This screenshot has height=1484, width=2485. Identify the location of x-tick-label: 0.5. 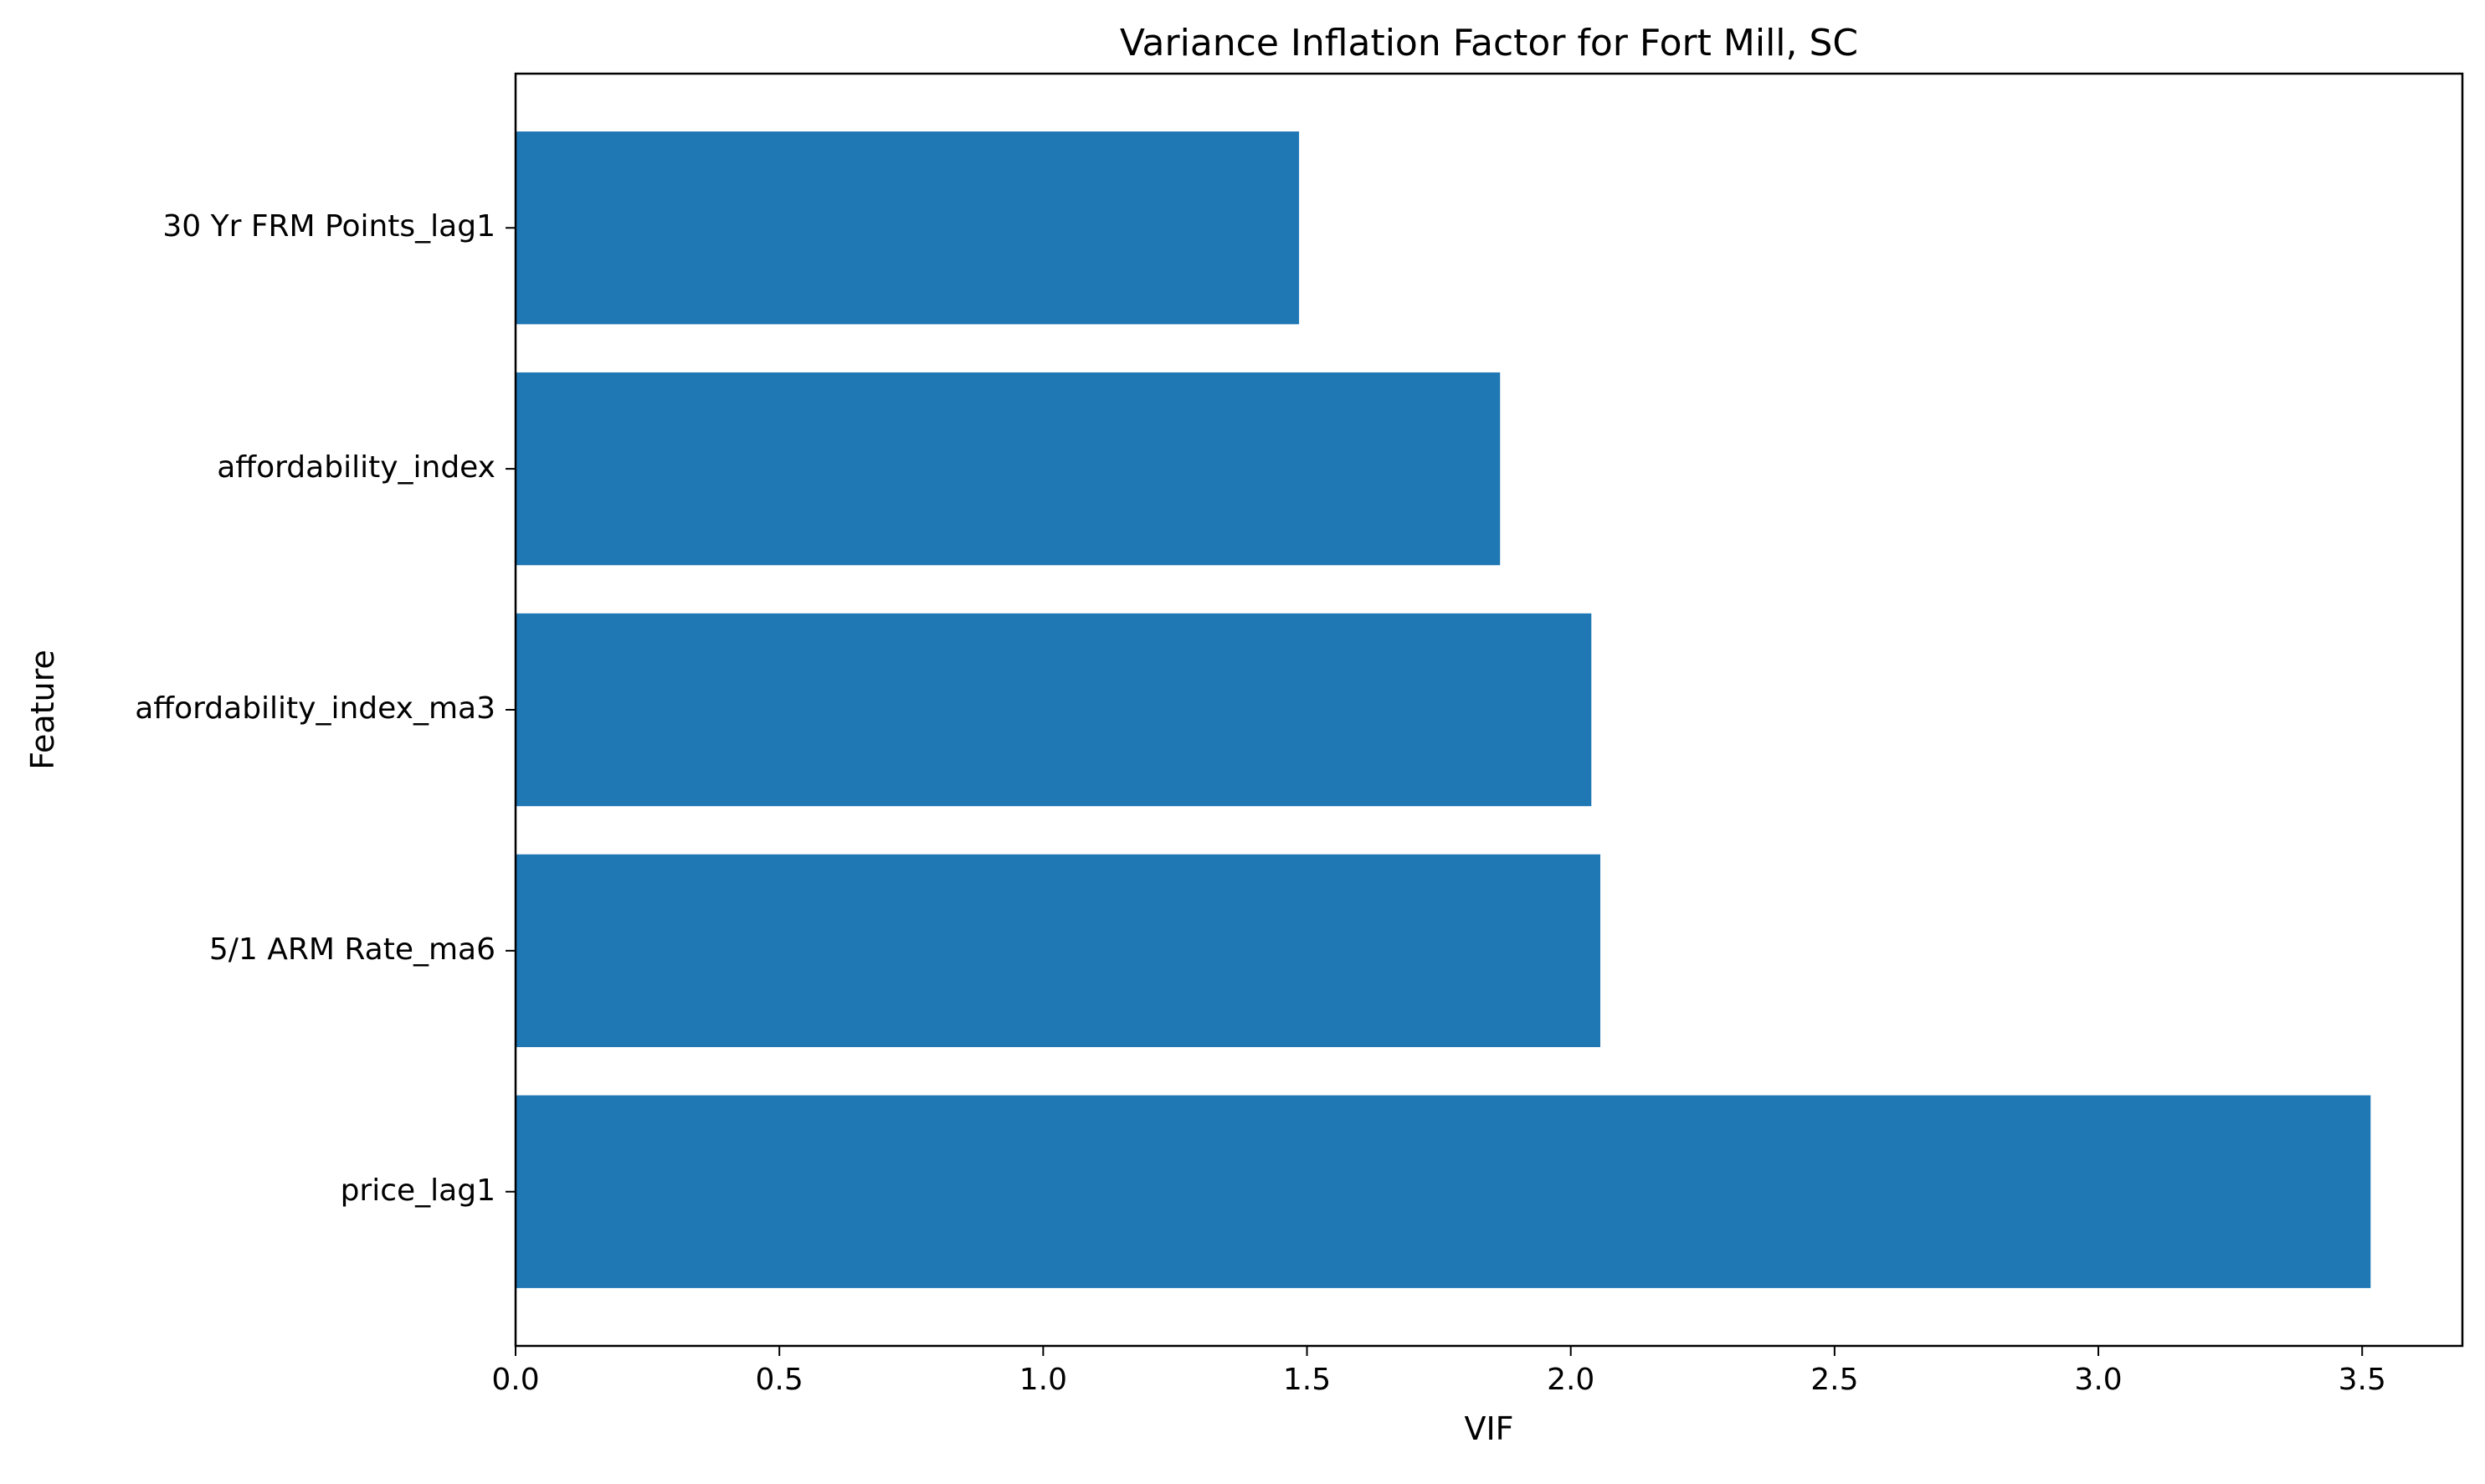
(780, 1380).